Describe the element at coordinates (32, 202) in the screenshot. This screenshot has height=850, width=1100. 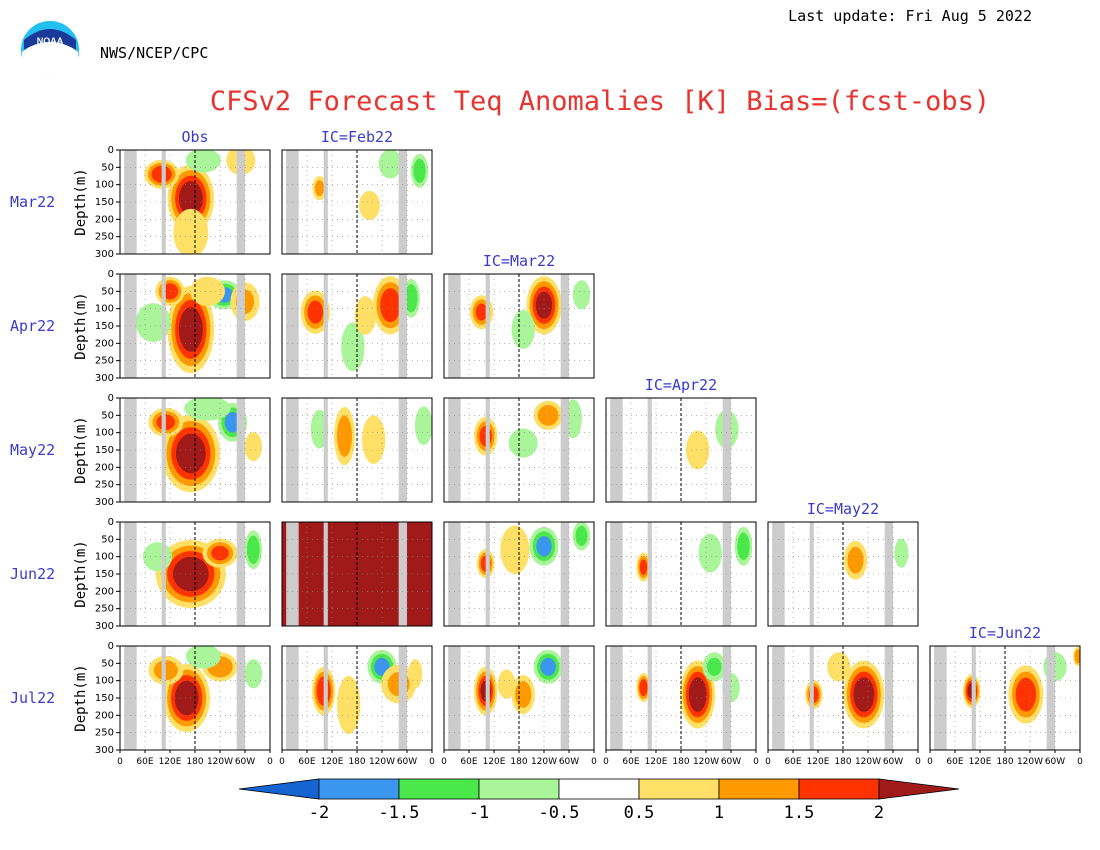
I see `row-label: Mar22` at that location.